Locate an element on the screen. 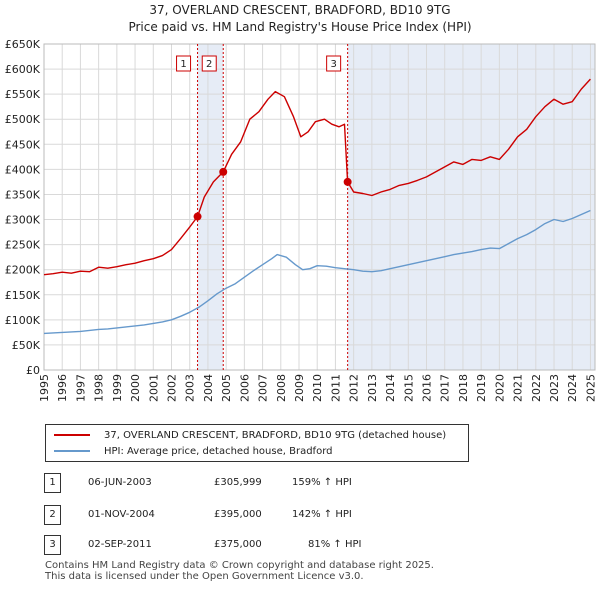 Image resolution: width=600 pixels, height=590 pixels. y-tick-label: £350K is located at coordinates (23, 194).